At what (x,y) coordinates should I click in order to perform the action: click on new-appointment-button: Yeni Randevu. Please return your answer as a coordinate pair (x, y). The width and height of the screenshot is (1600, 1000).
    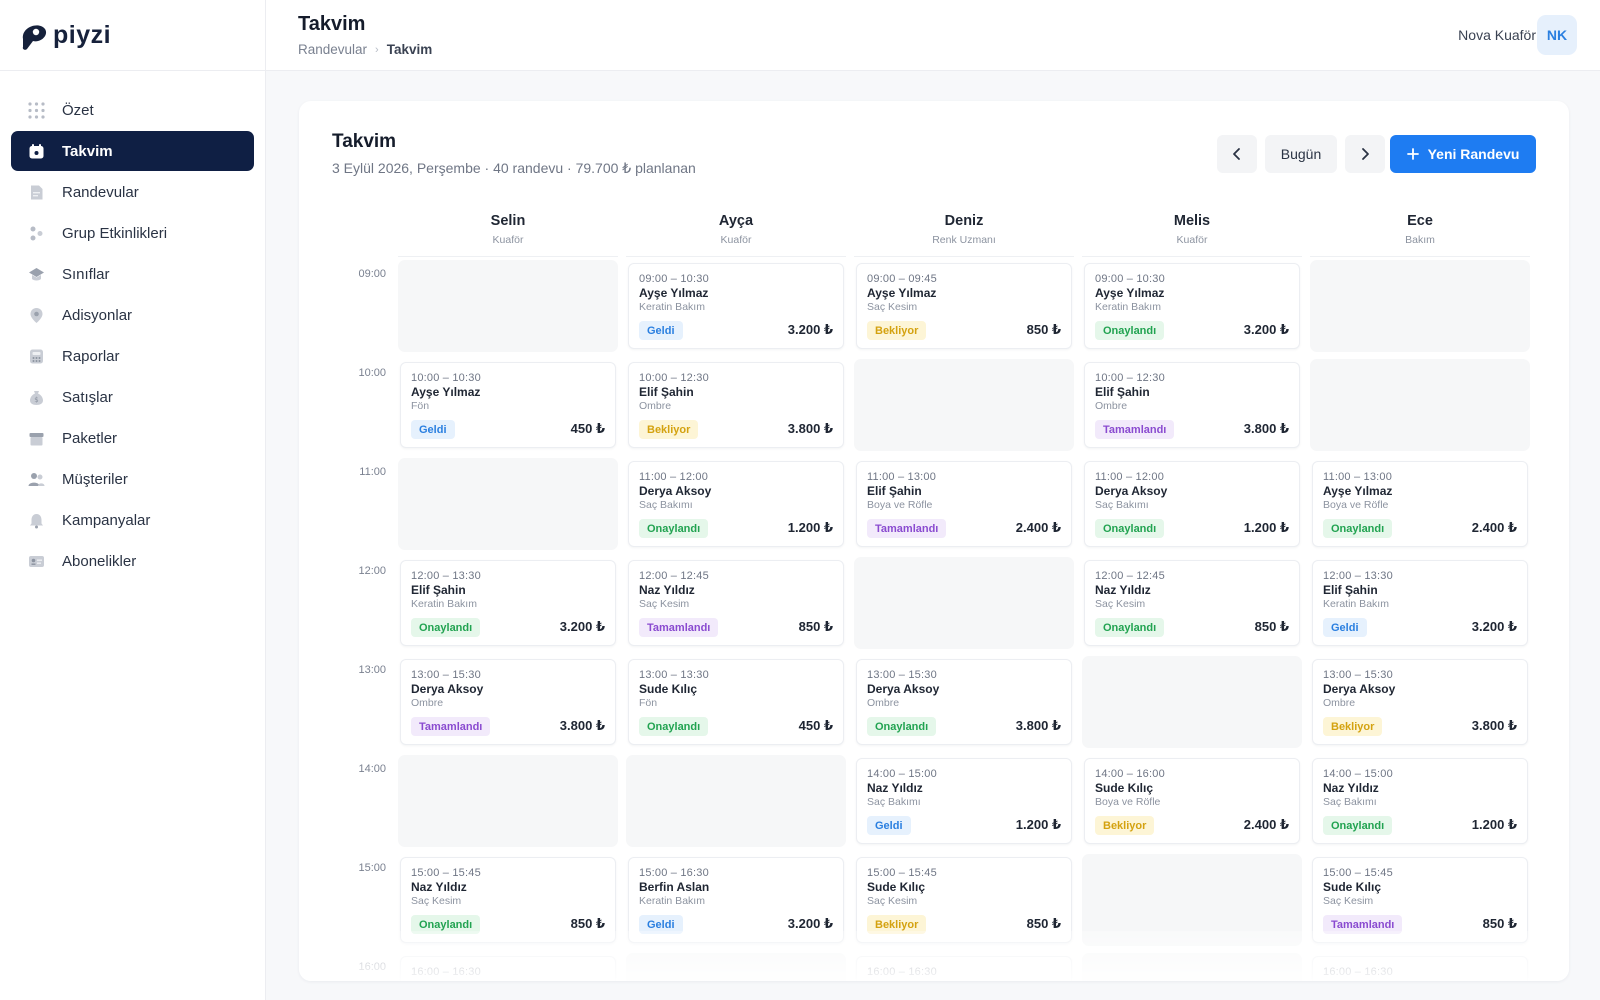
    Looking at the image, I should click on (1463, 154).